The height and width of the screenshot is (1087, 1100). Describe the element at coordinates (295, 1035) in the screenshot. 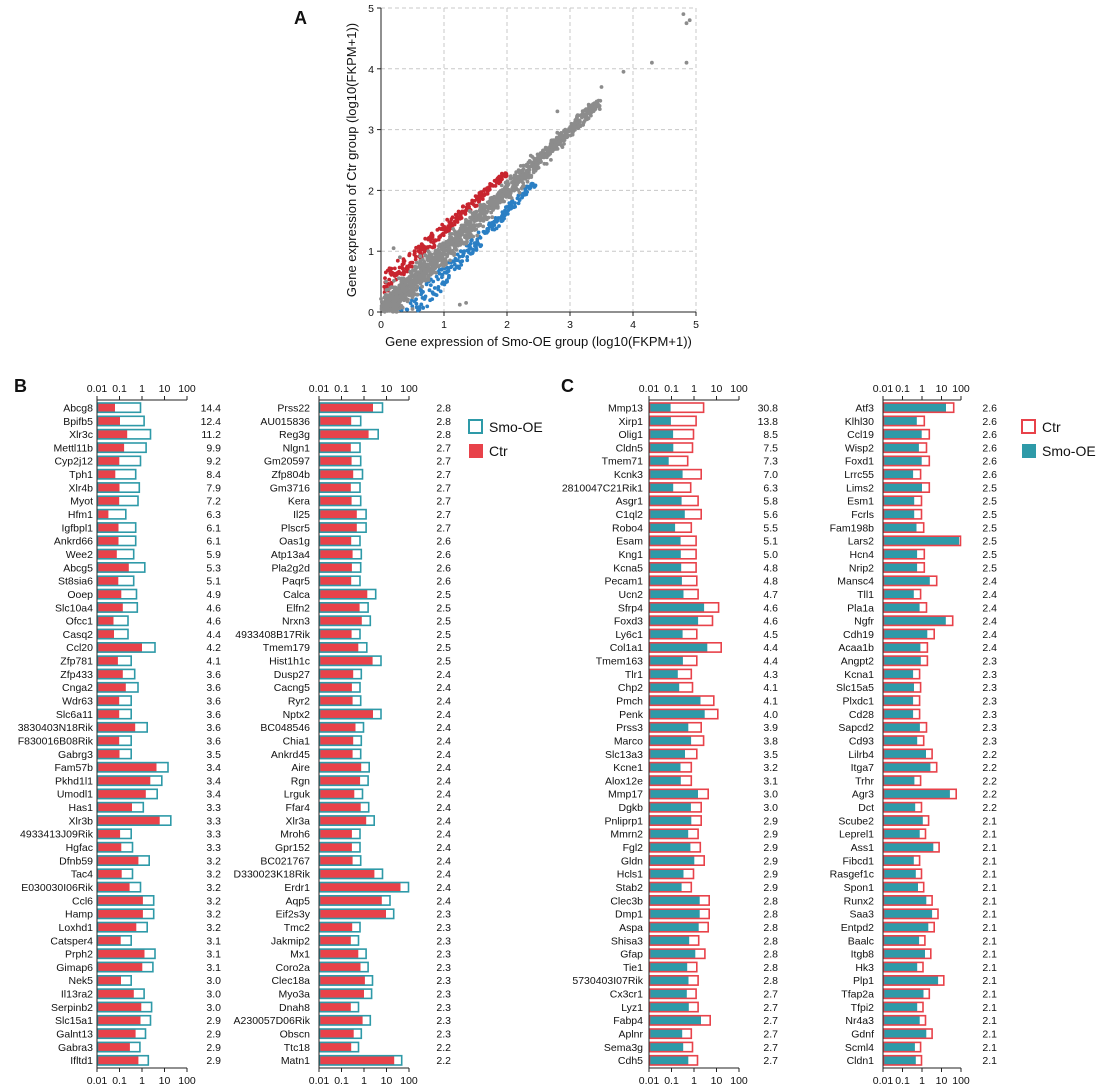

I see `gene-label: Obscn` at that location.